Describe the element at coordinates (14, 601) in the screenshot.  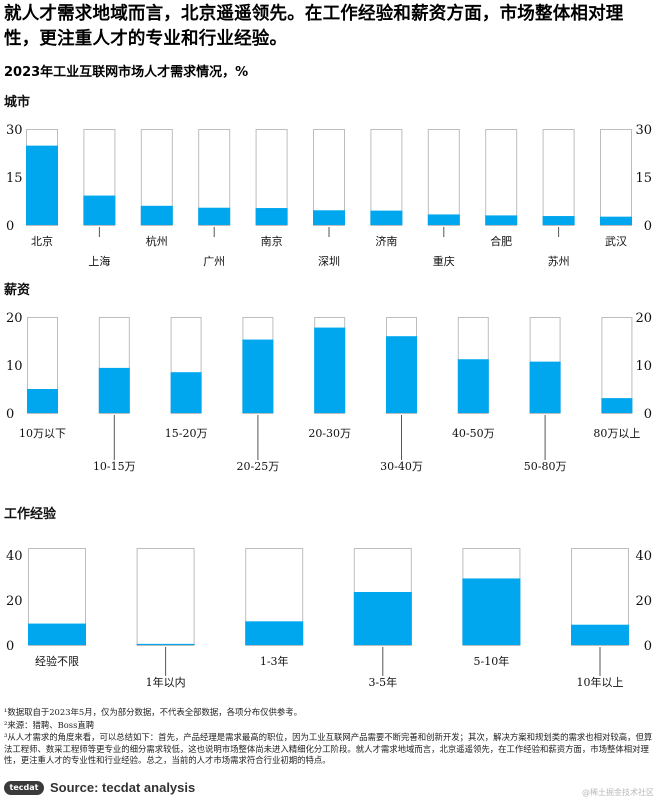
I see `chart3-ytick-left: 20` at that location.